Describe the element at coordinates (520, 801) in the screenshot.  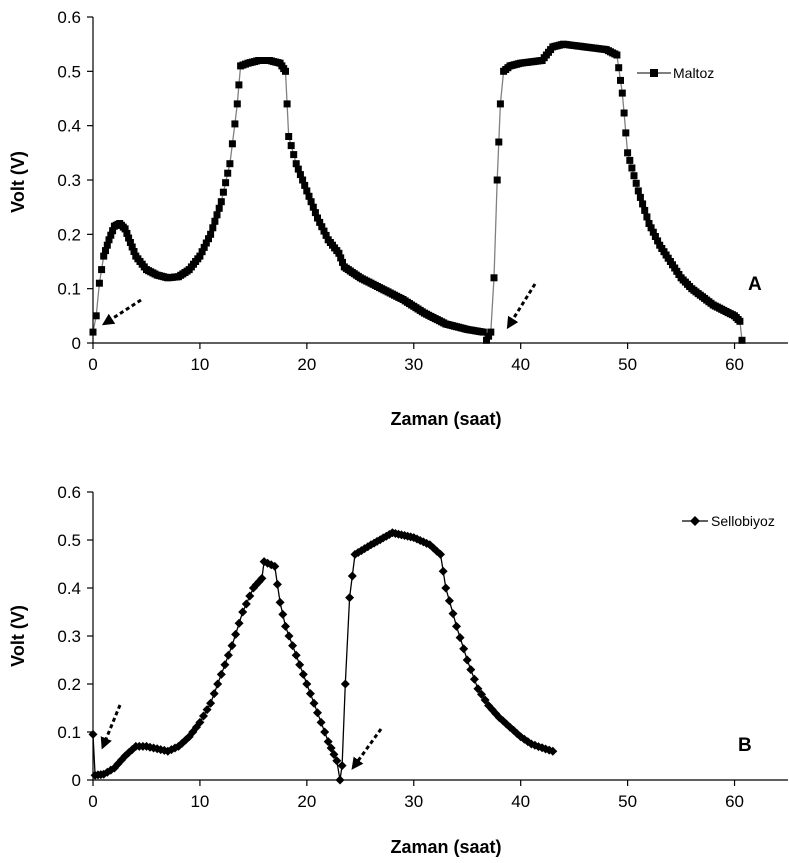
I see `chart-b-x-tick-label: 40` at that location.